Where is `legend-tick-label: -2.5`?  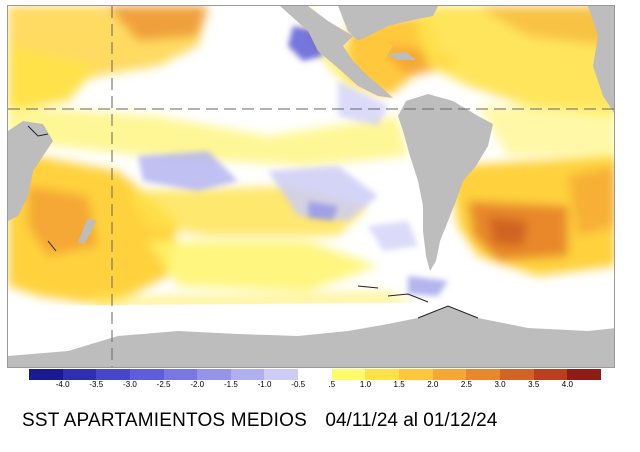
legend-tick-label: -2.5 is located at coordinates (163, 384).